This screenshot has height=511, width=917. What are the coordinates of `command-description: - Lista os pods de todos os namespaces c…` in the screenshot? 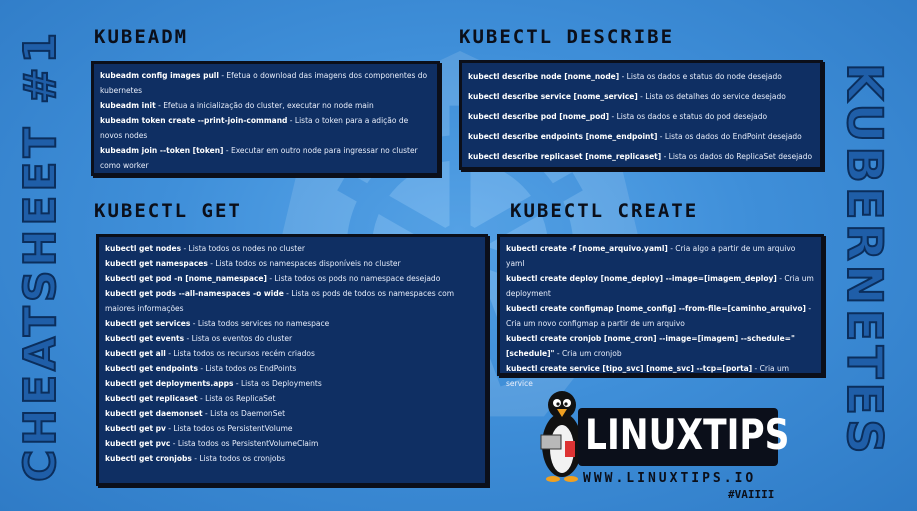 It's located at (280, 301).